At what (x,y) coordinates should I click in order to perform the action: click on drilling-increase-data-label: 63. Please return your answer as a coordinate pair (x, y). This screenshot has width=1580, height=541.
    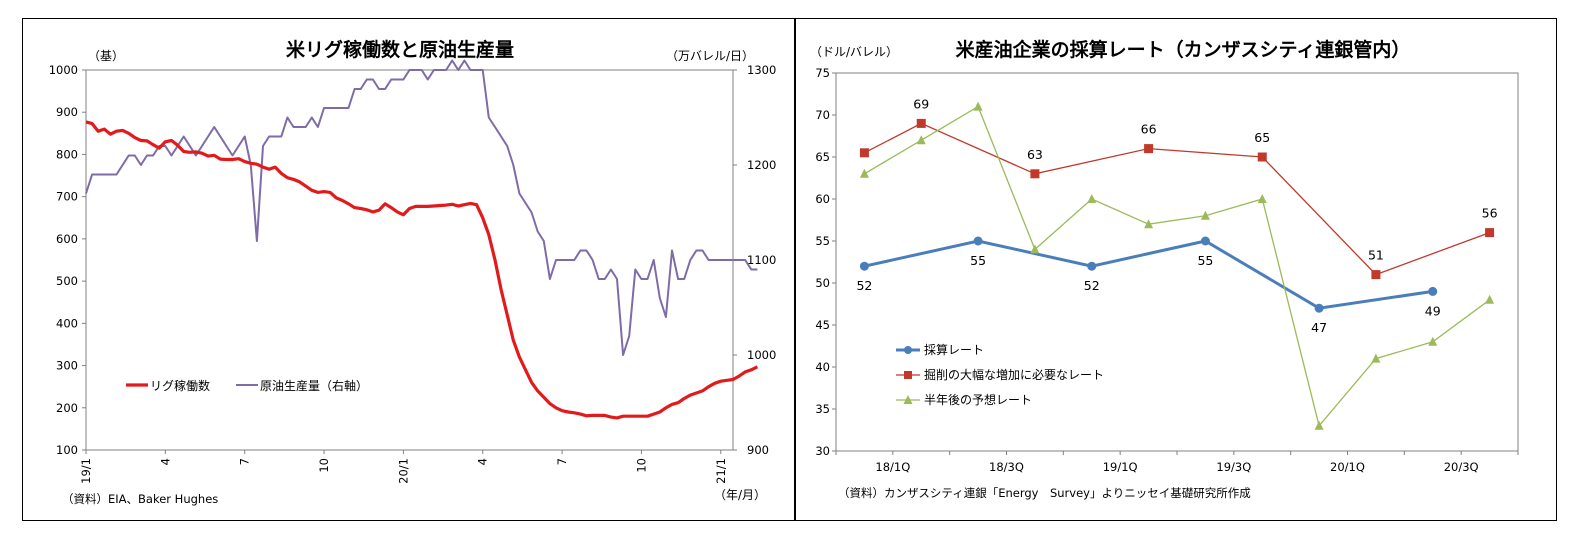
    Looking at the image, I should click on (1035, 154).